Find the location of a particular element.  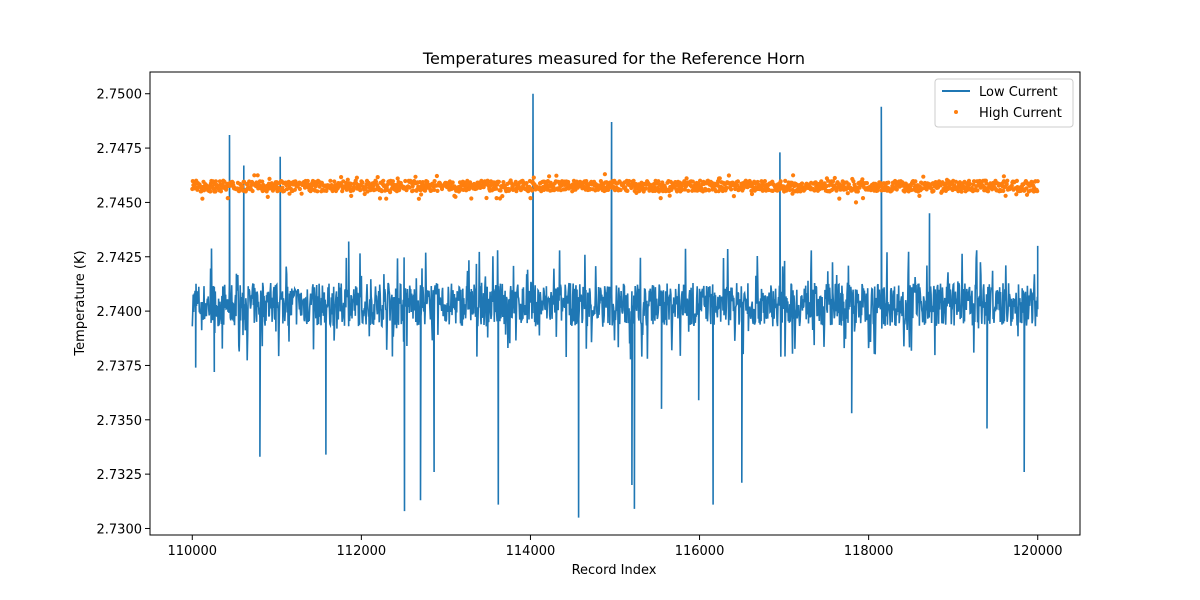

x-tick-label: 116000 is located at coordinates (700, 551).